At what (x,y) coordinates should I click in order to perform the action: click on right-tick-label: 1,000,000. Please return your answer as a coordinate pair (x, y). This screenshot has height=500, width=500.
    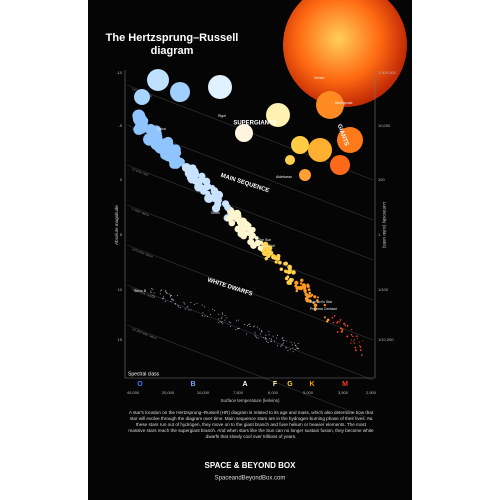
    Looking at the image, I should click on (387, 72).